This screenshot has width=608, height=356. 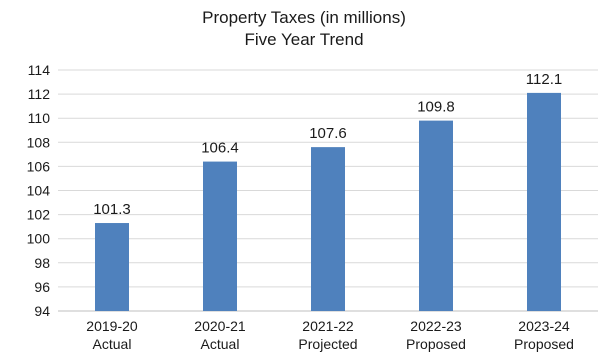 I want to click on x-tick-label: 2020-21, so click(x=220, y=326).